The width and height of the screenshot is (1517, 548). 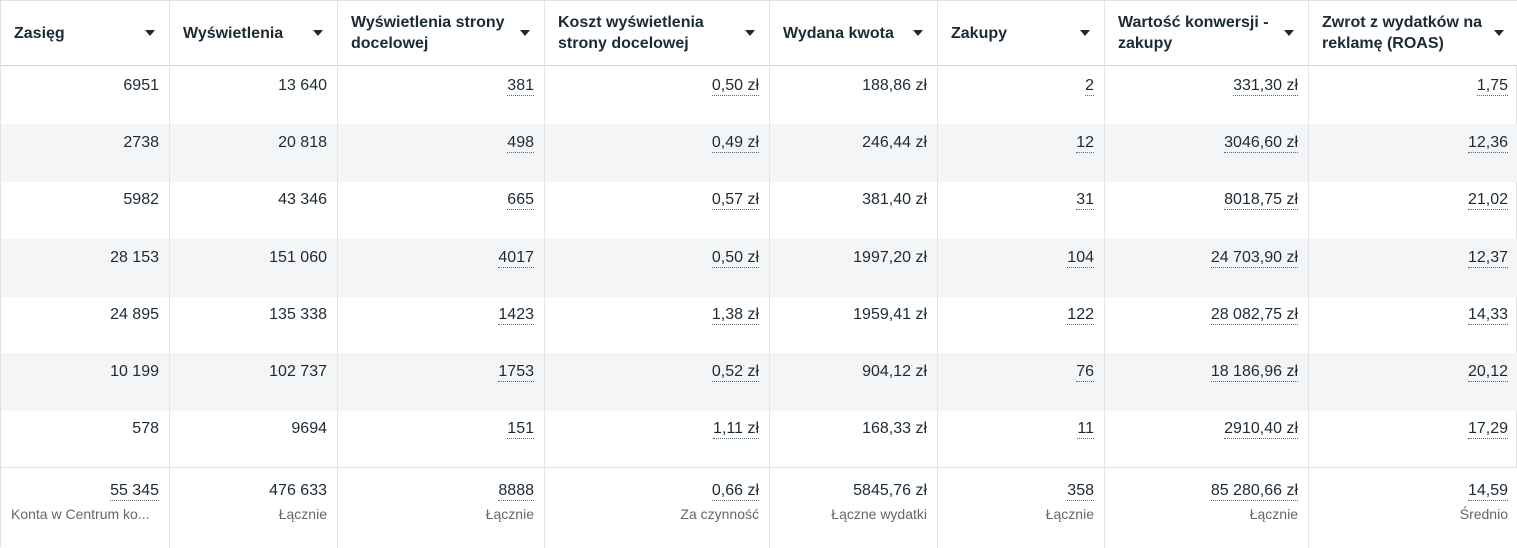 What do you see at coordinates (1021, 33) in the screenshot?
I see `col-header-purchases: Zakupy` at bounding box center [1021, 33].